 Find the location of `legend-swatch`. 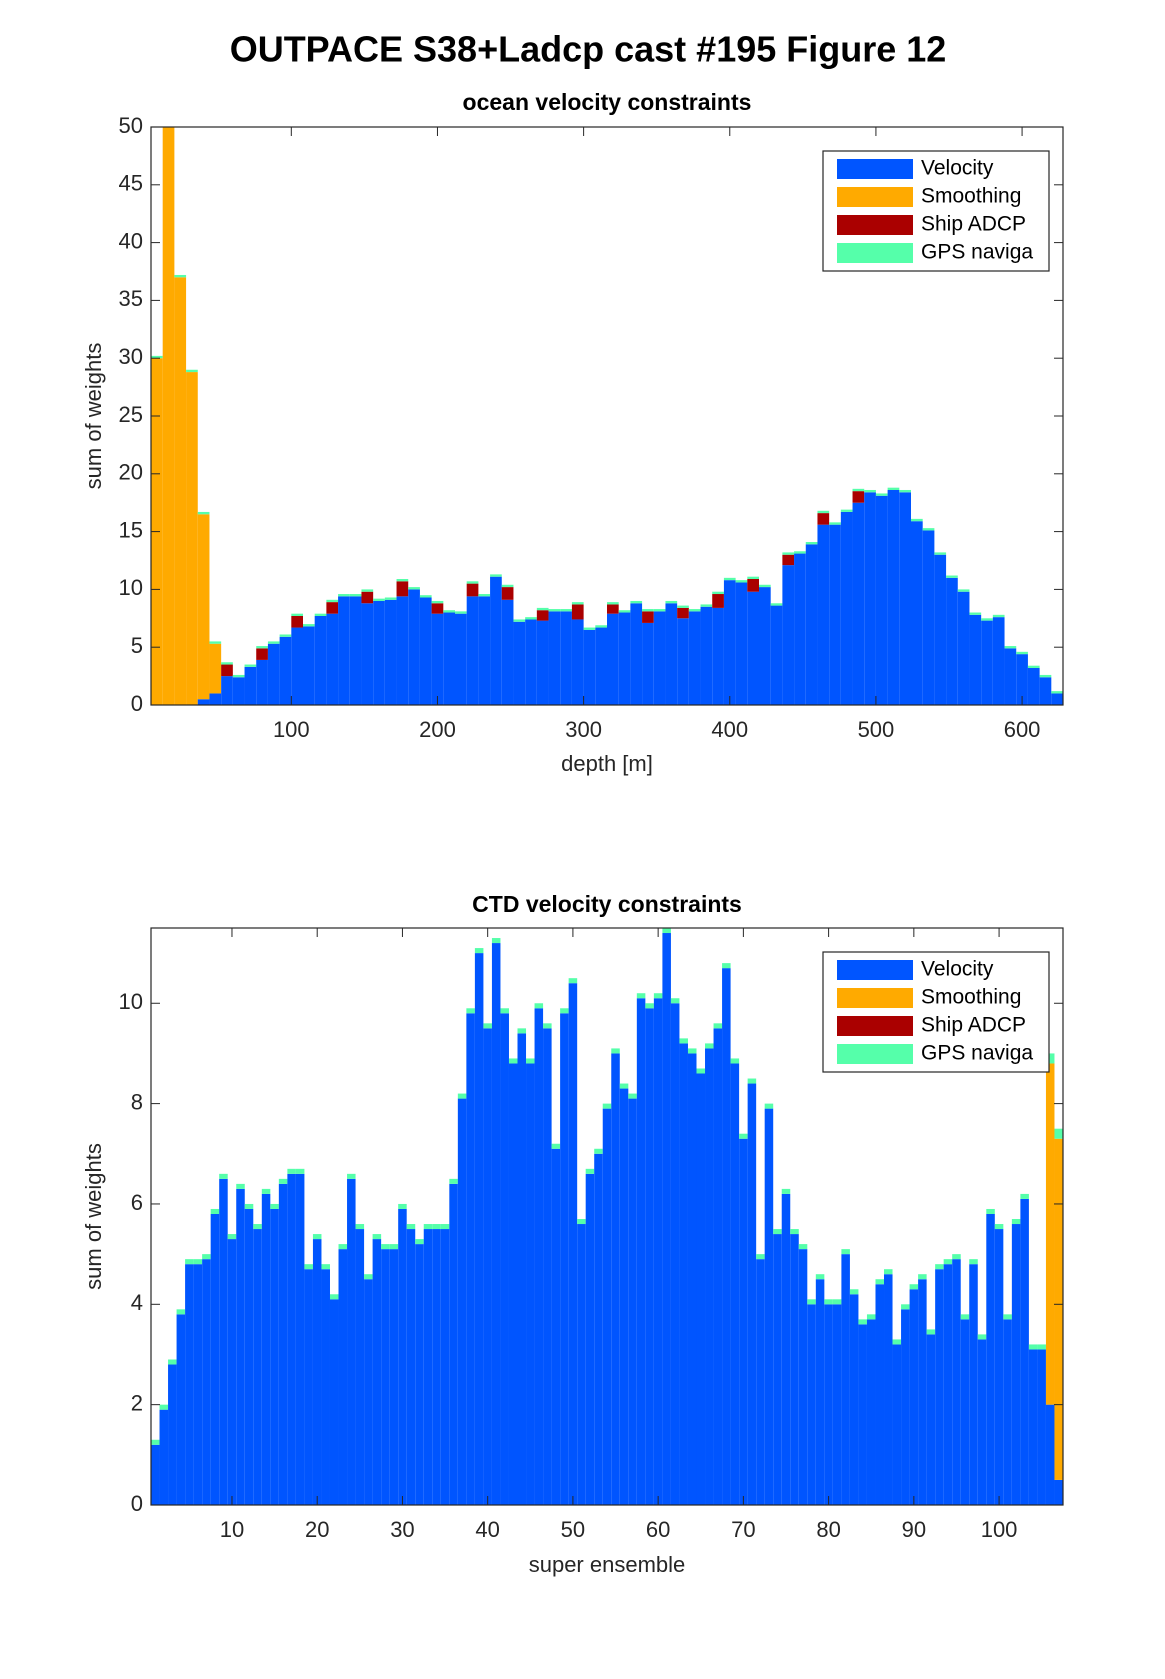

legend-swatch is located at coordinates (875, 970).